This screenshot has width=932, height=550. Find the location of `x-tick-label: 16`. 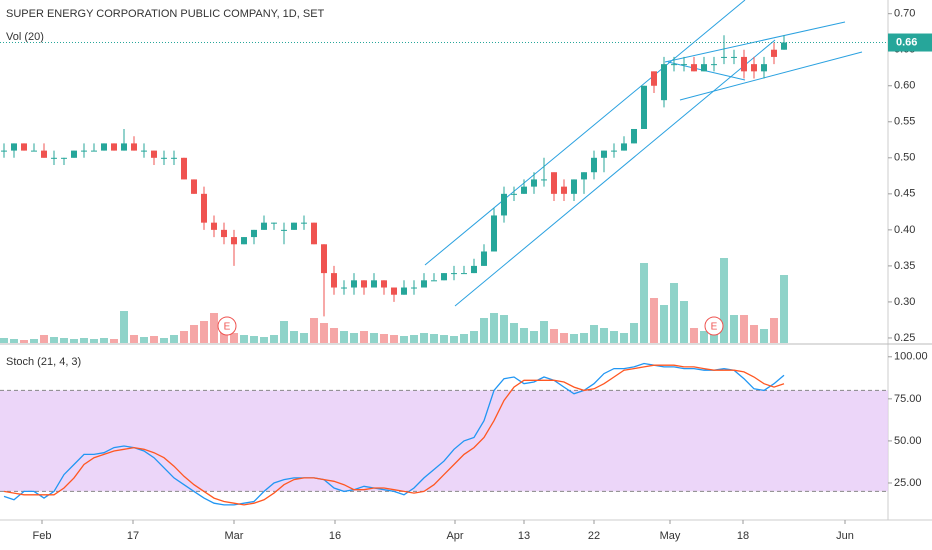

x-tick-label: 16 is located at coordinates (335, 536).